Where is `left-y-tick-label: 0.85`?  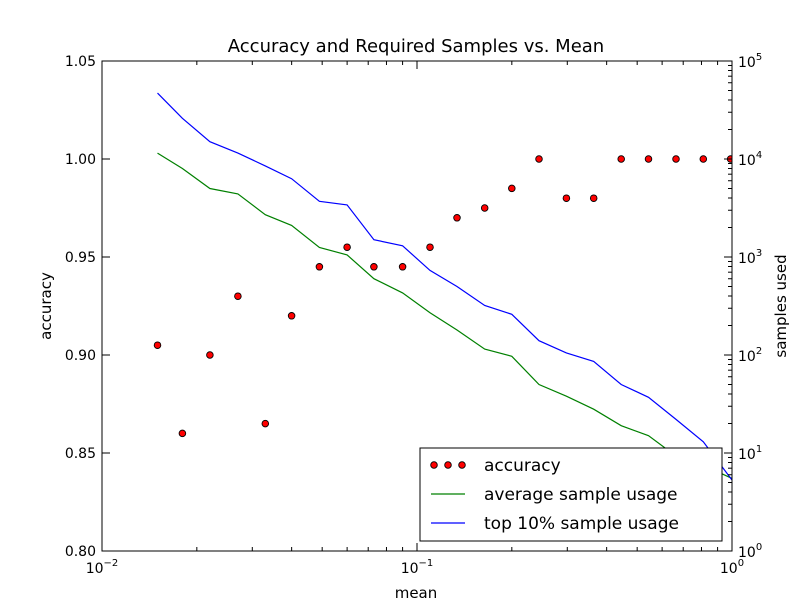
left-y-tick-label: 0.85 is located at coordinates (80, 454).